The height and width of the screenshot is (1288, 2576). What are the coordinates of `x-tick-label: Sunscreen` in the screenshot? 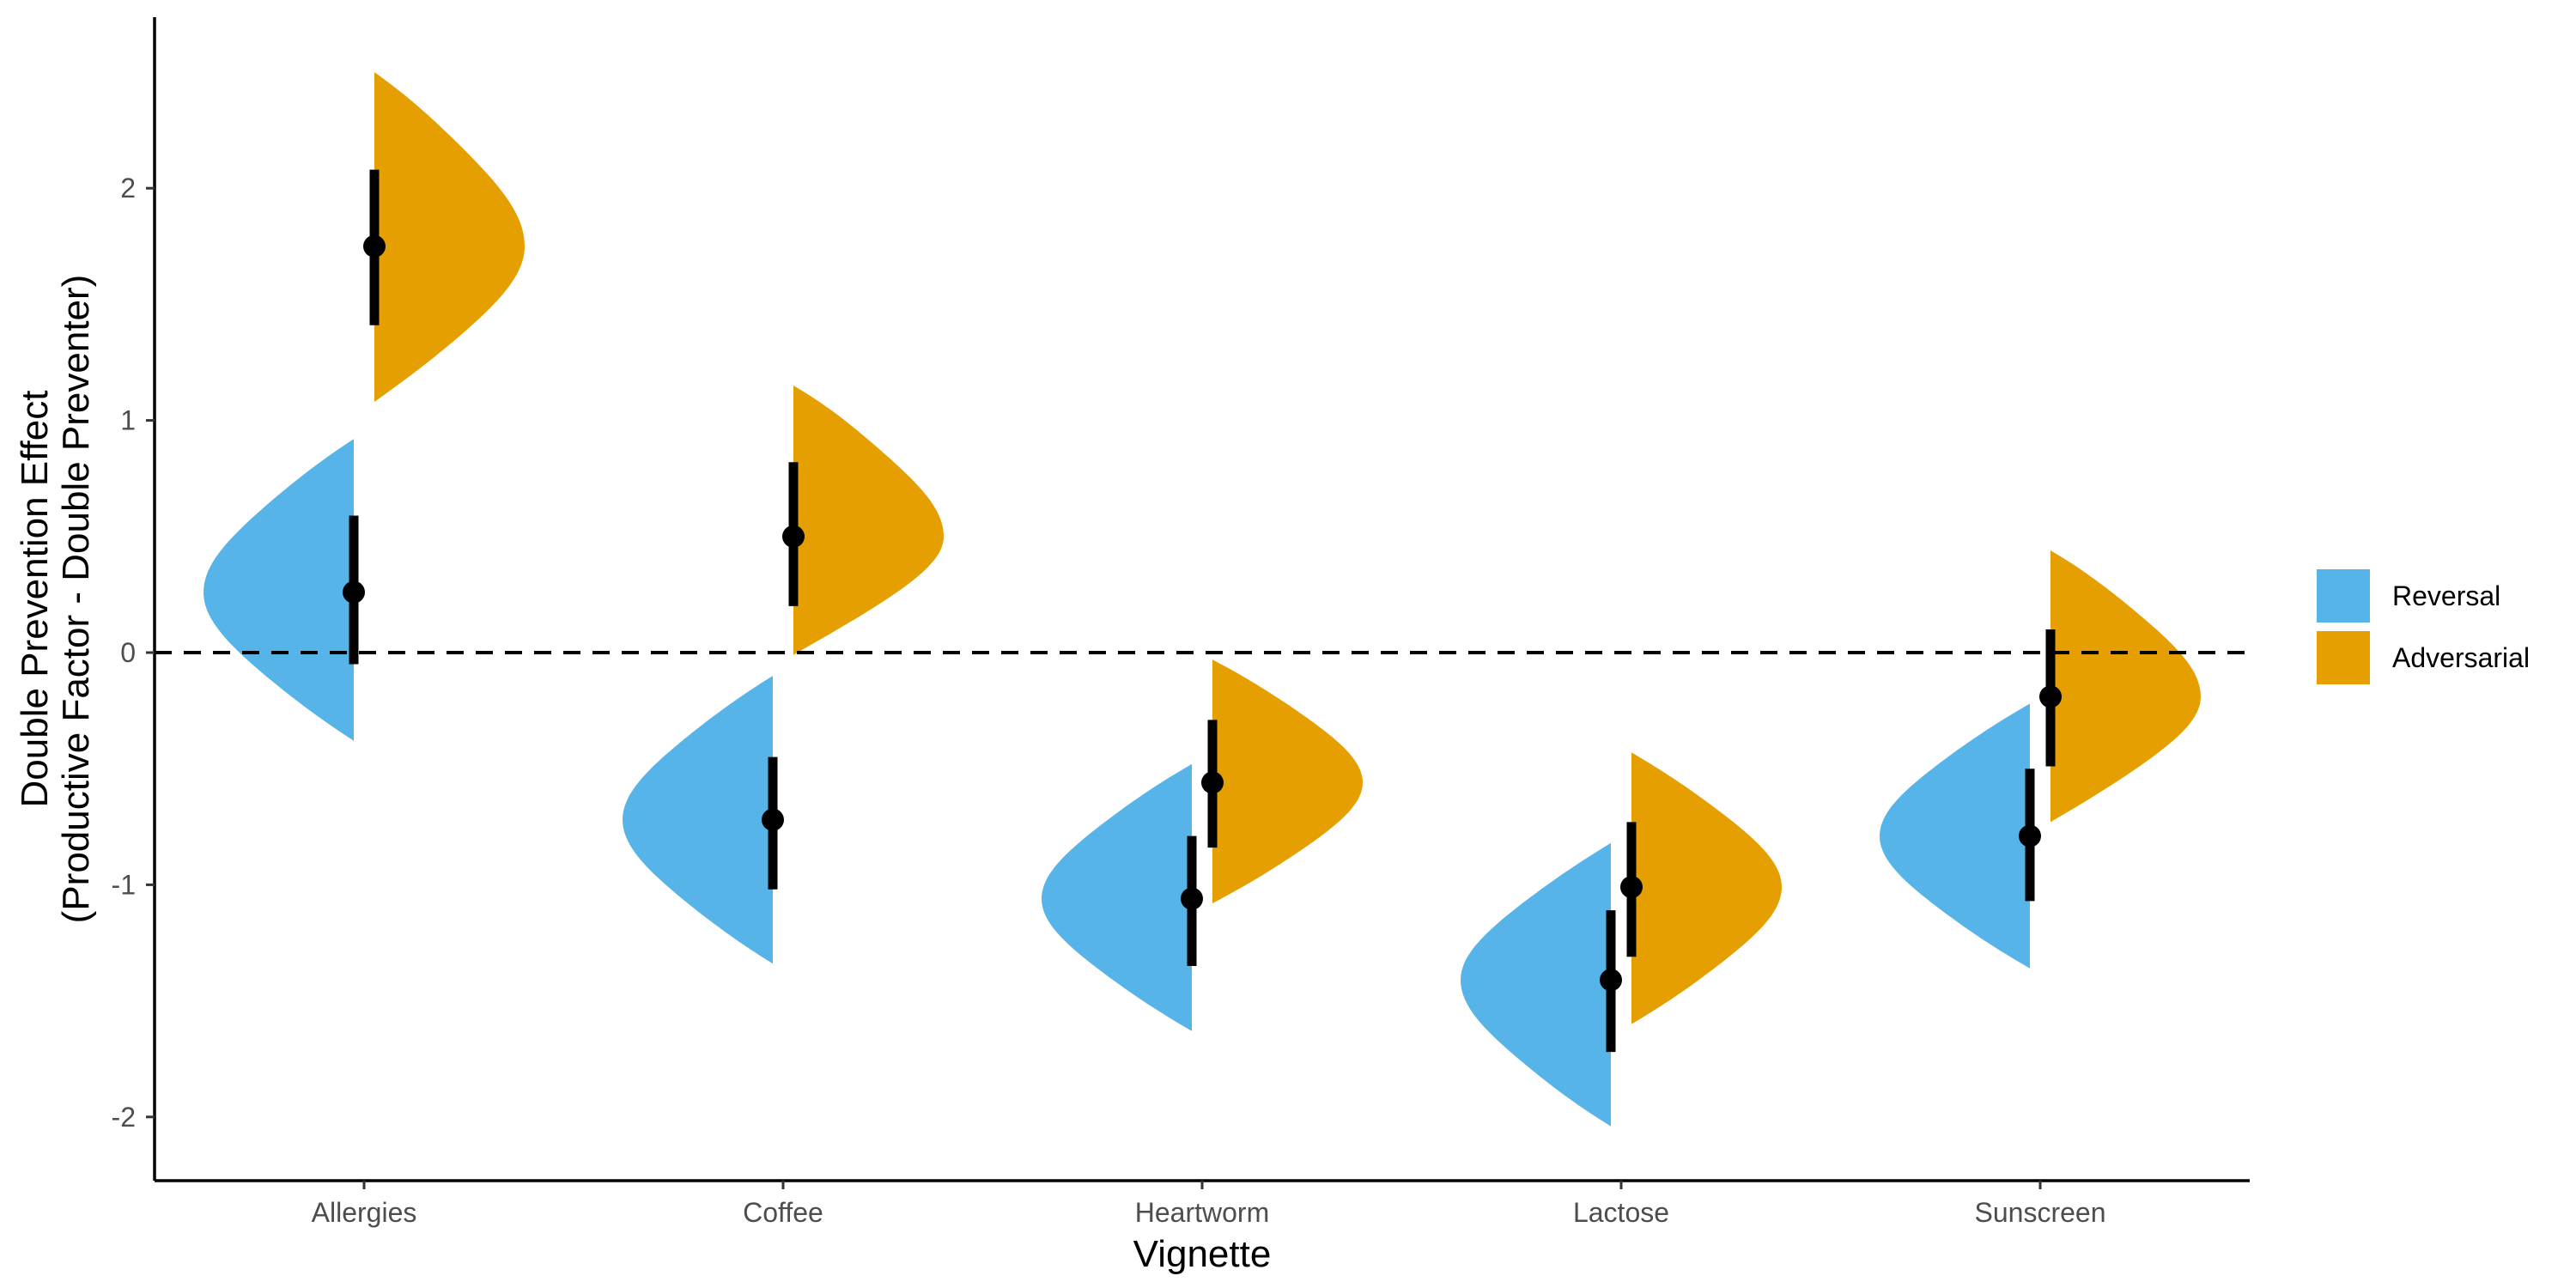 It's located at (2041, 1213).